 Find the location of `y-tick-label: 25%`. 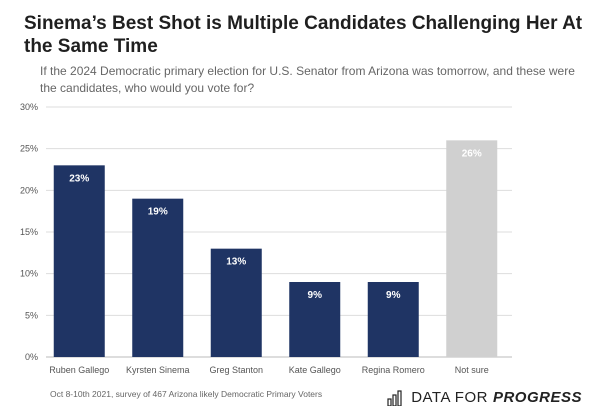

y-tick-label: 25% is located at coordinates (29, 149).